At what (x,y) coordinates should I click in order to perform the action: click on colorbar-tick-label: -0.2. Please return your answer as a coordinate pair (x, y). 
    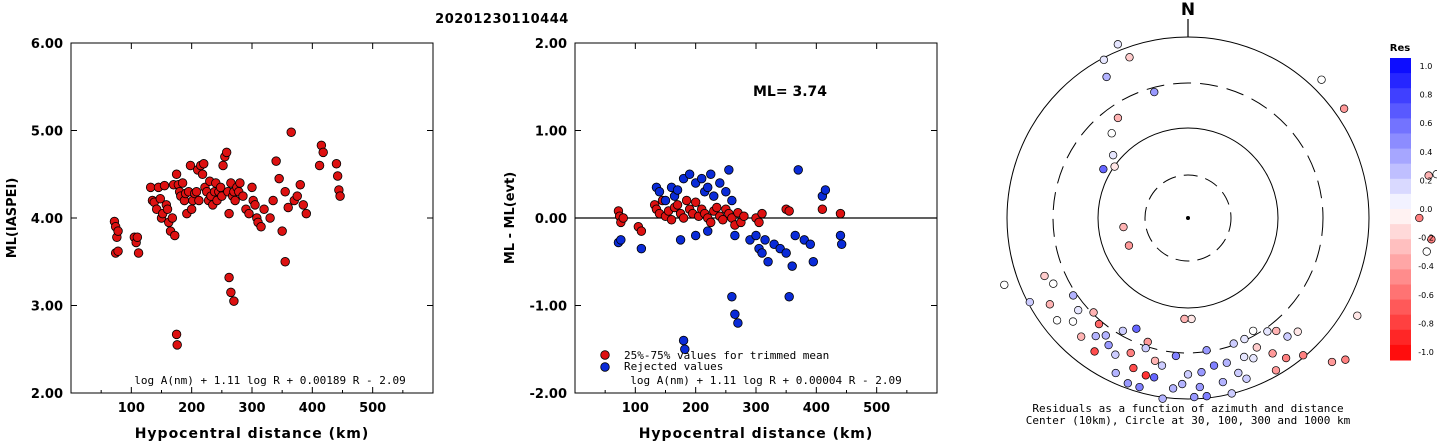
    Looking at the image, I should click on (1426, 238).